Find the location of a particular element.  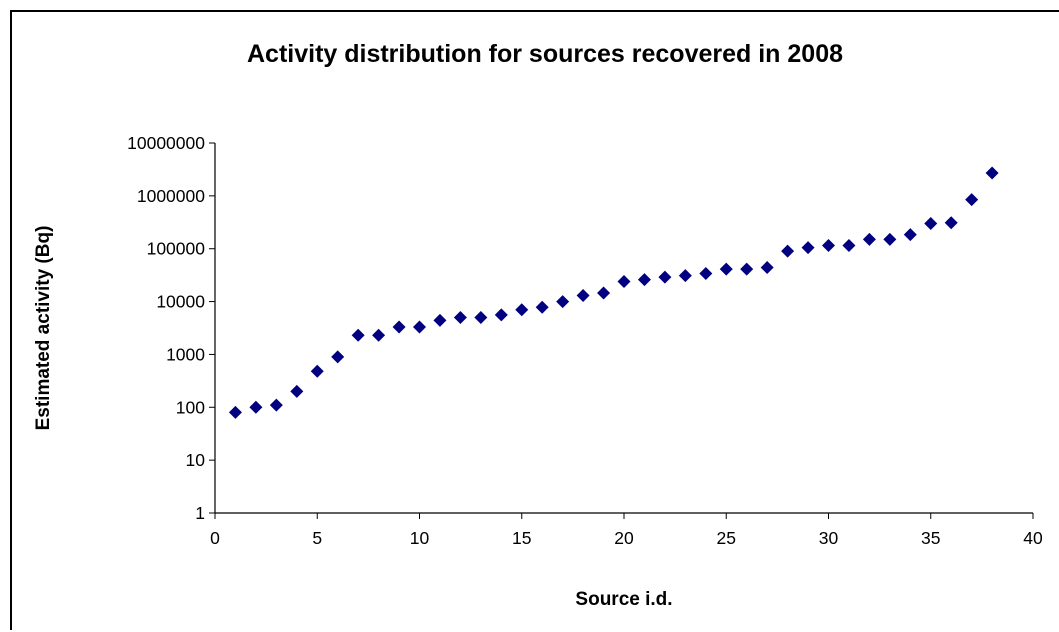

y-tick-label: 100000 is located at coordinates (176, 249).